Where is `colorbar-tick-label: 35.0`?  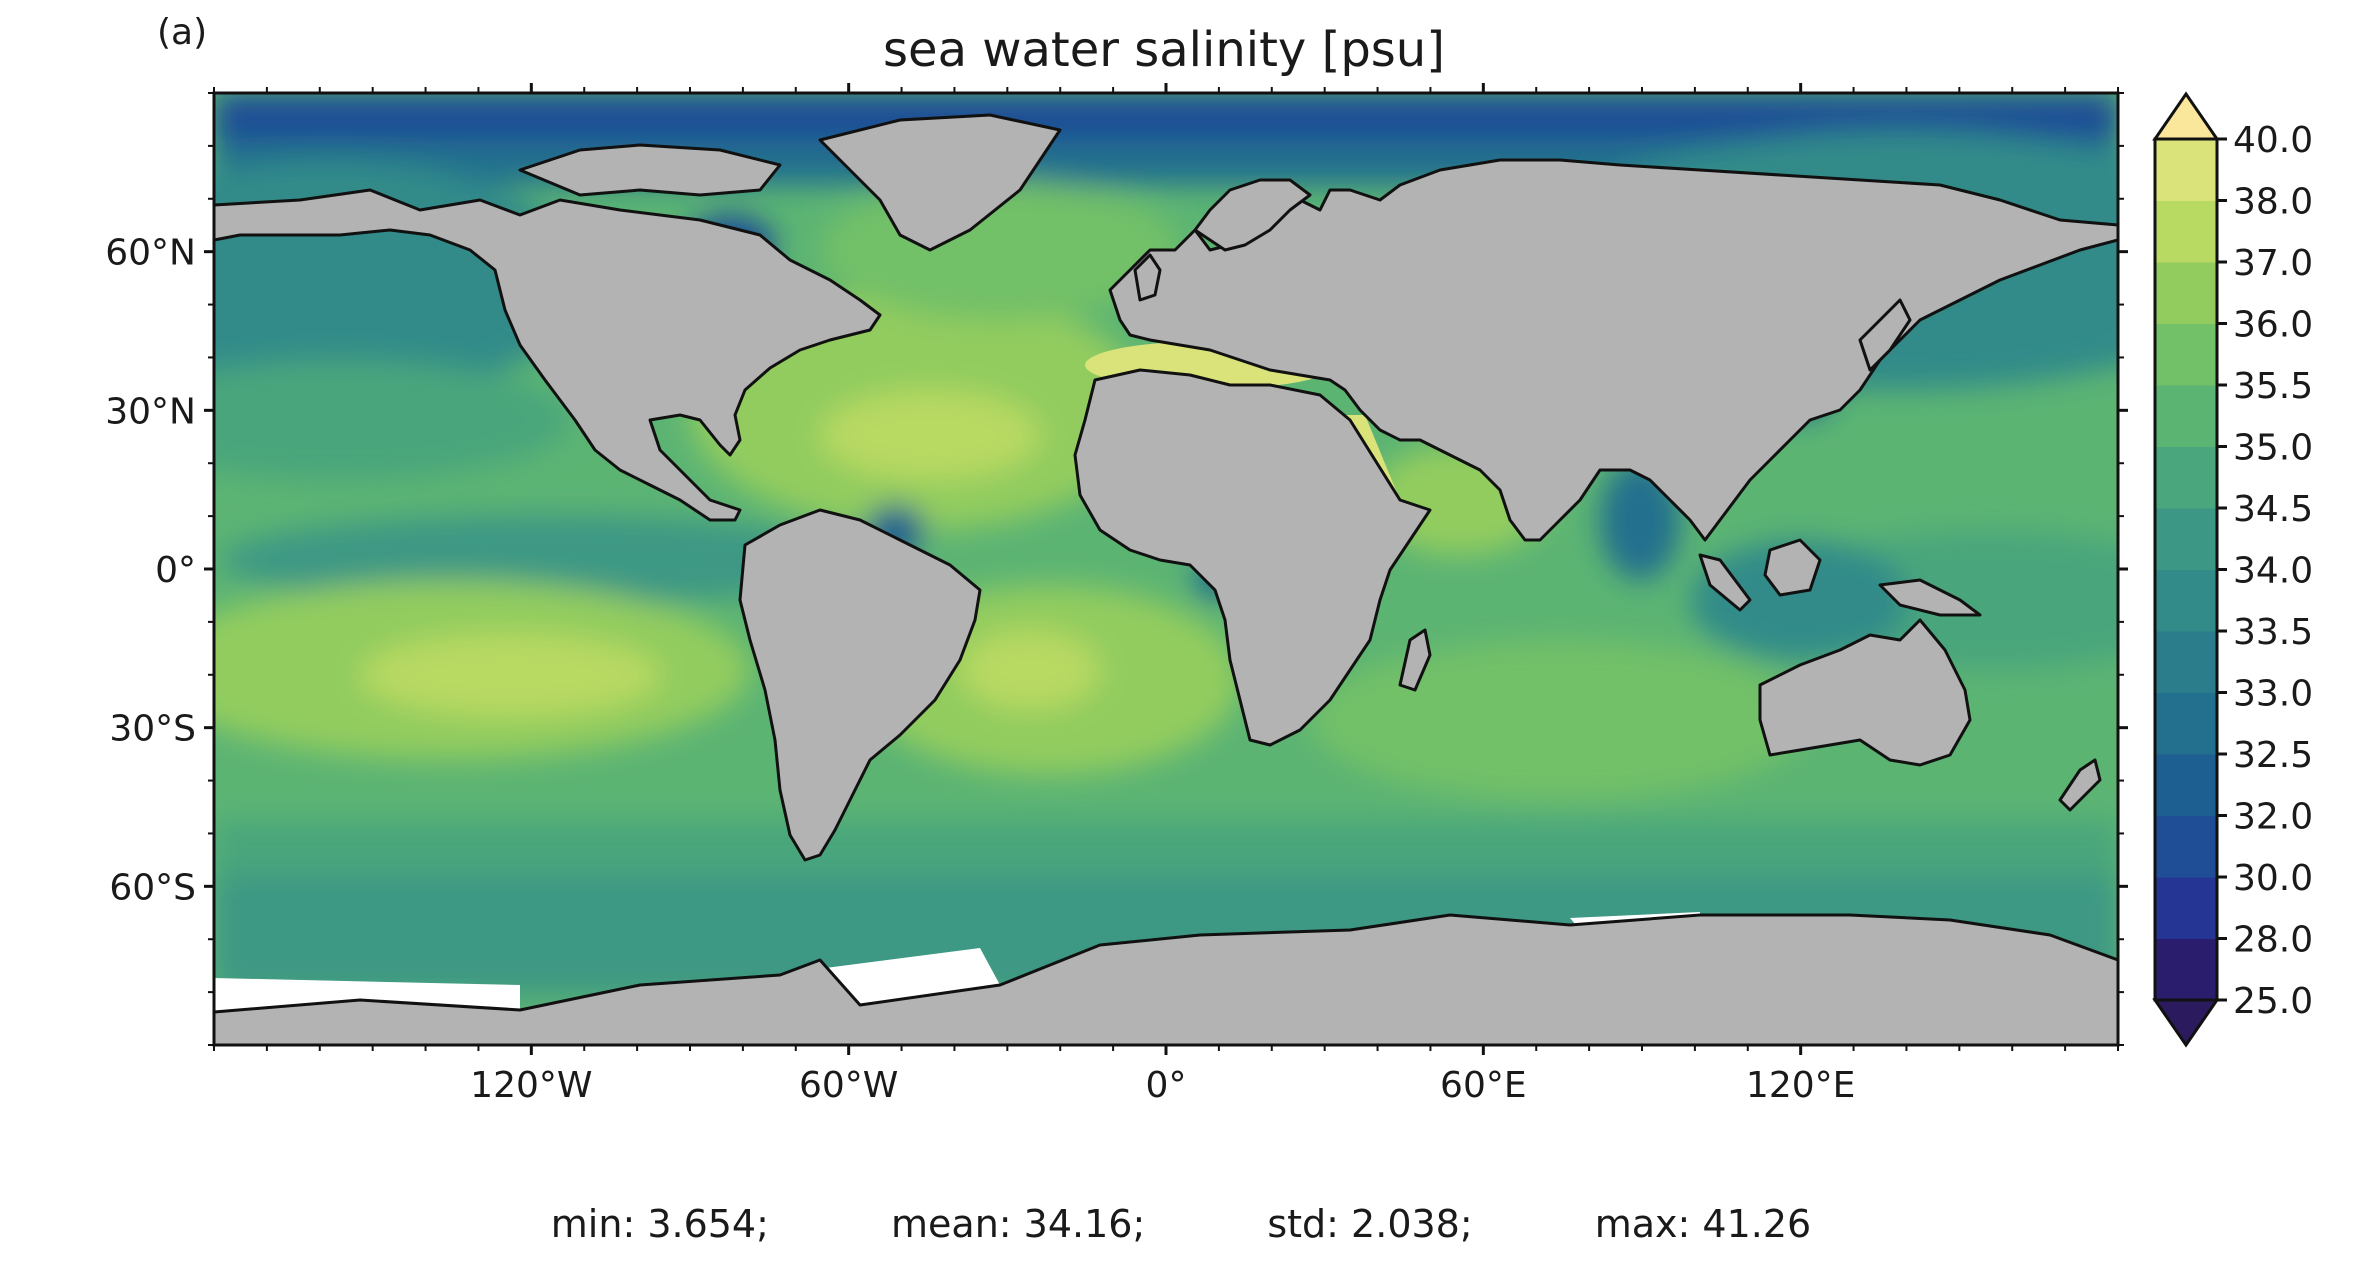 colorbar-tick-label: 35.0 is located at coordinates (2273, 448).